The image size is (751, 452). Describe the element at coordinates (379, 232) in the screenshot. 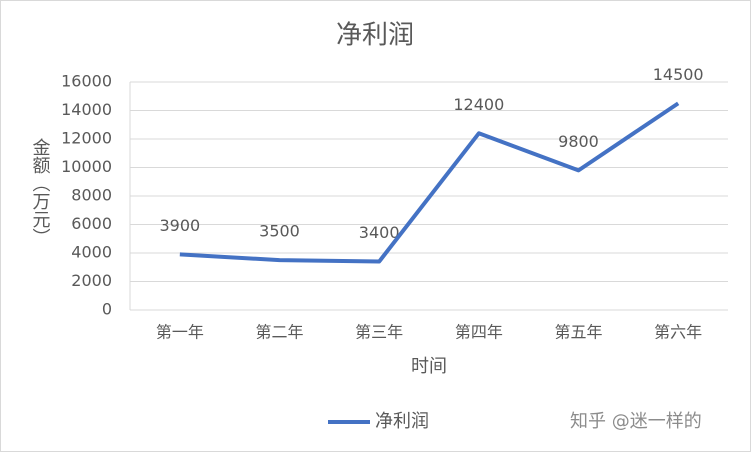

I see `data-label: 3400` at that location.